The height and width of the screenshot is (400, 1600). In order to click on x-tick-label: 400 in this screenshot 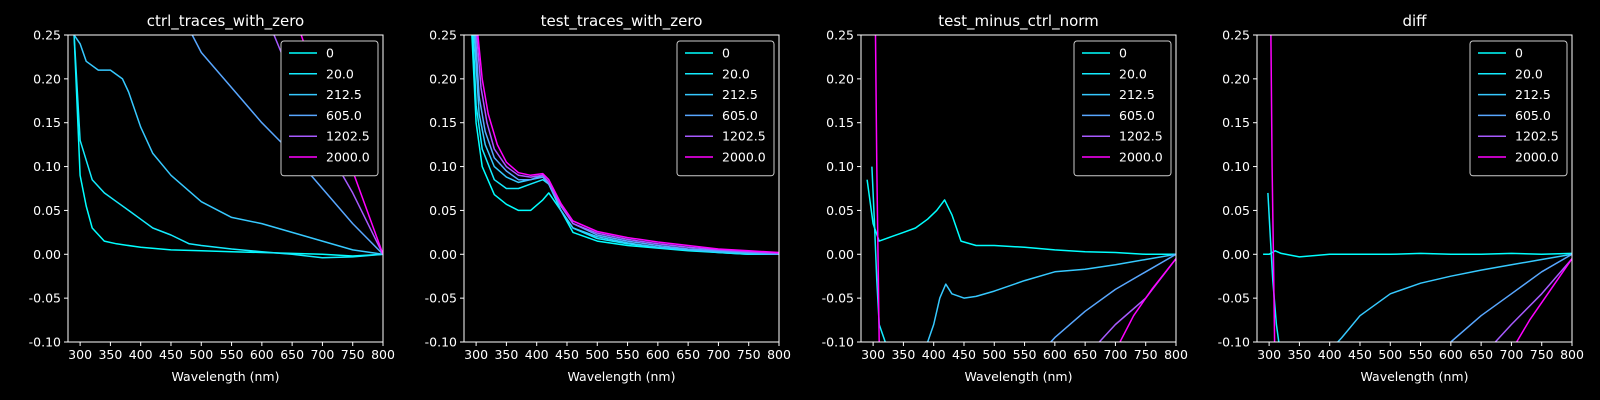, I will do `click(537, 354)`.